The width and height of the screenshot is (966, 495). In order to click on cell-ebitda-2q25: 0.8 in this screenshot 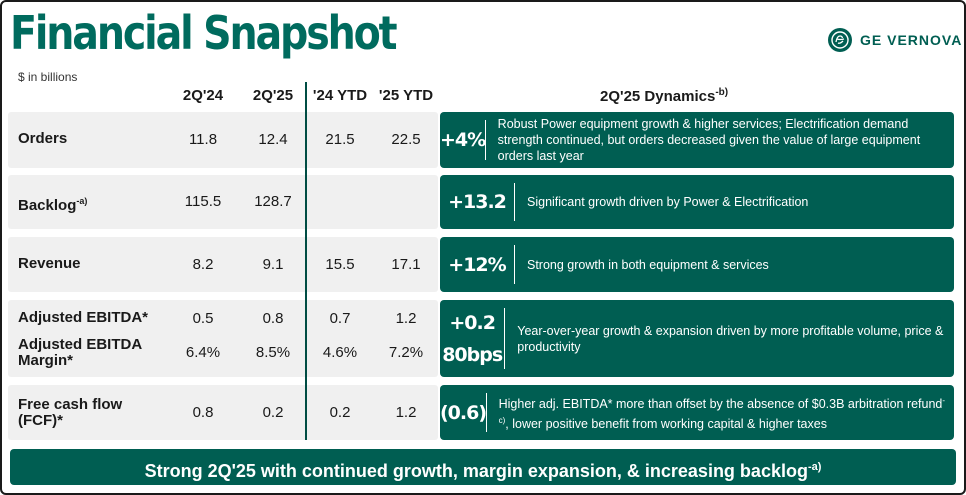, I will do `click(273, 318)`.